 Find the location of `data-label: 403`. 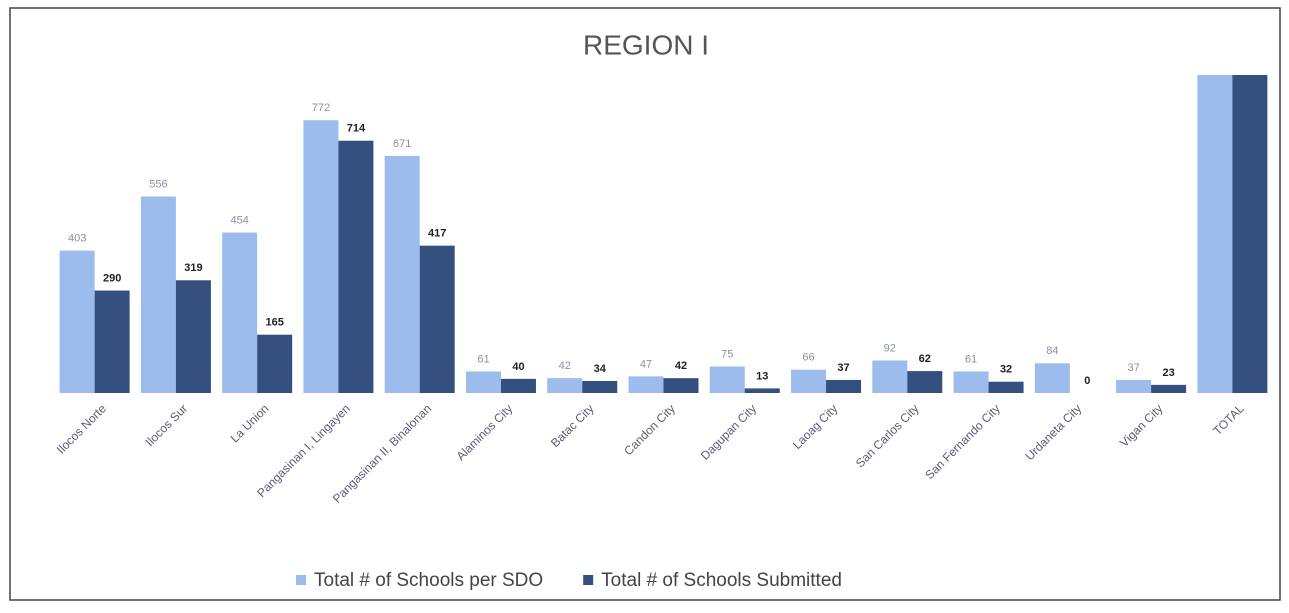

data-label: 403 is located at coordinates (77, 239).